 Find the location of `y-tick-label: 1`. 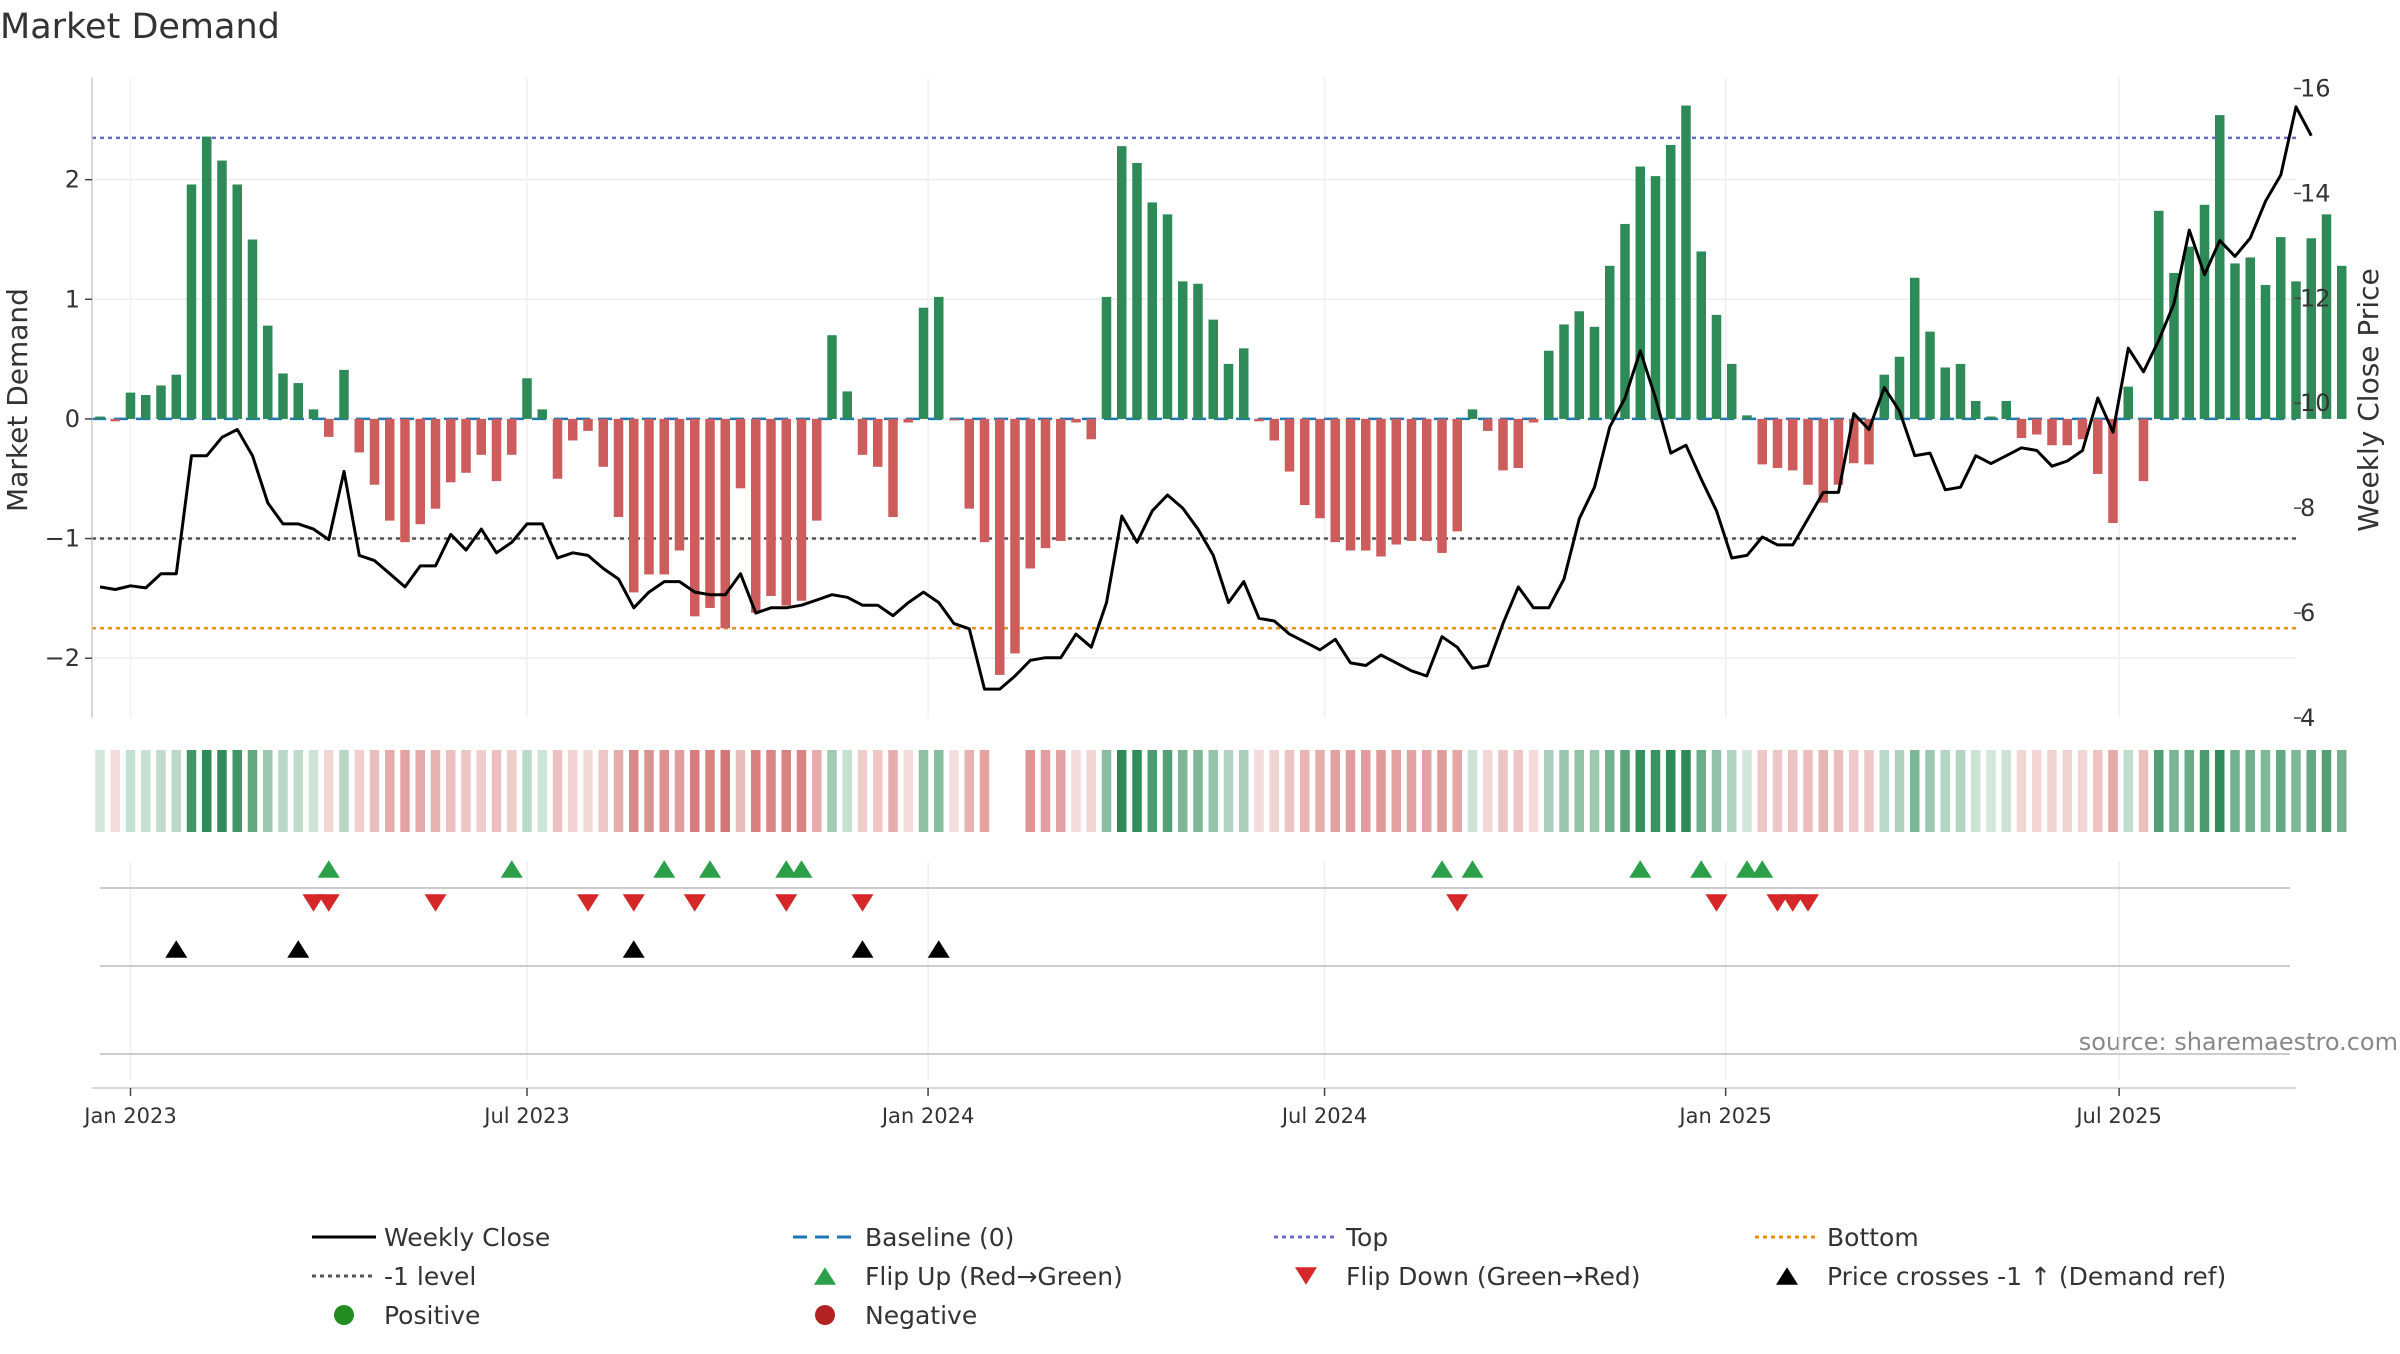

y-tick-label: 1 is located at coordinates (72, 299).